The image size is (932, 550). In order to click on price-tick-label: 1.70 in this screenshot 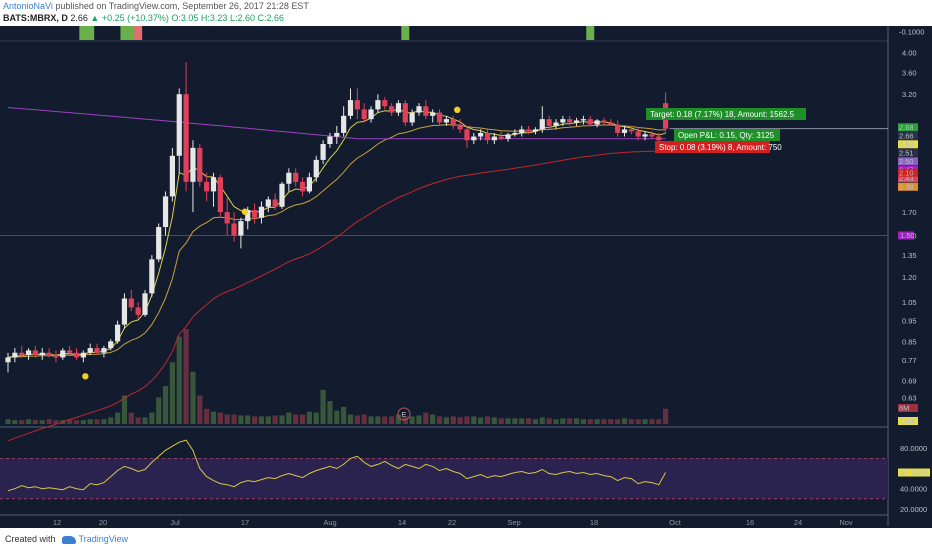, I will do `click(909, 212)`.